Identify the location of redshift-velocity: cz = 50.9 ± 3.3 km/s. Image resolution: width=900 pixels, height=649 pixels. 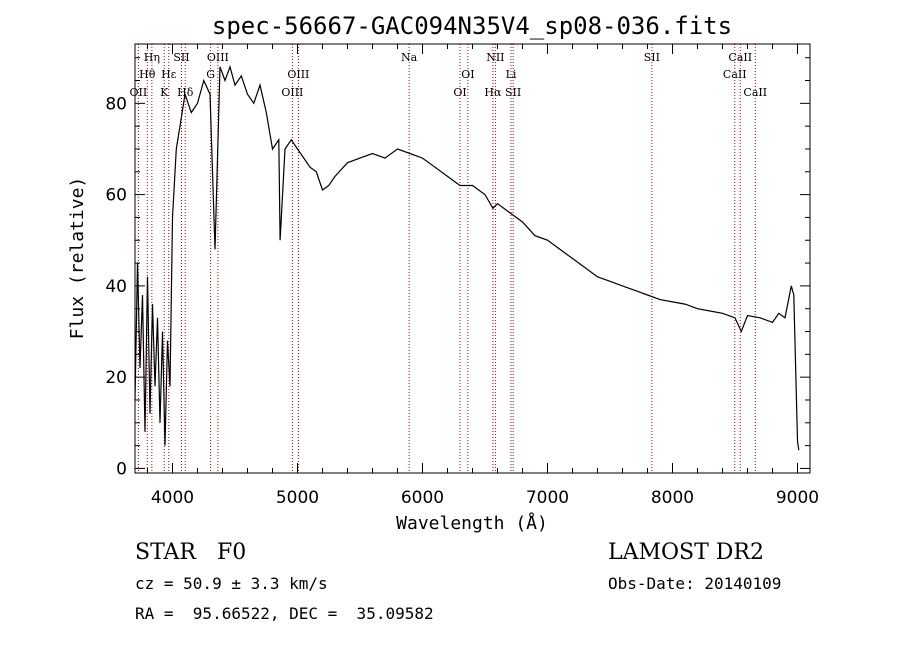
(231, 583).